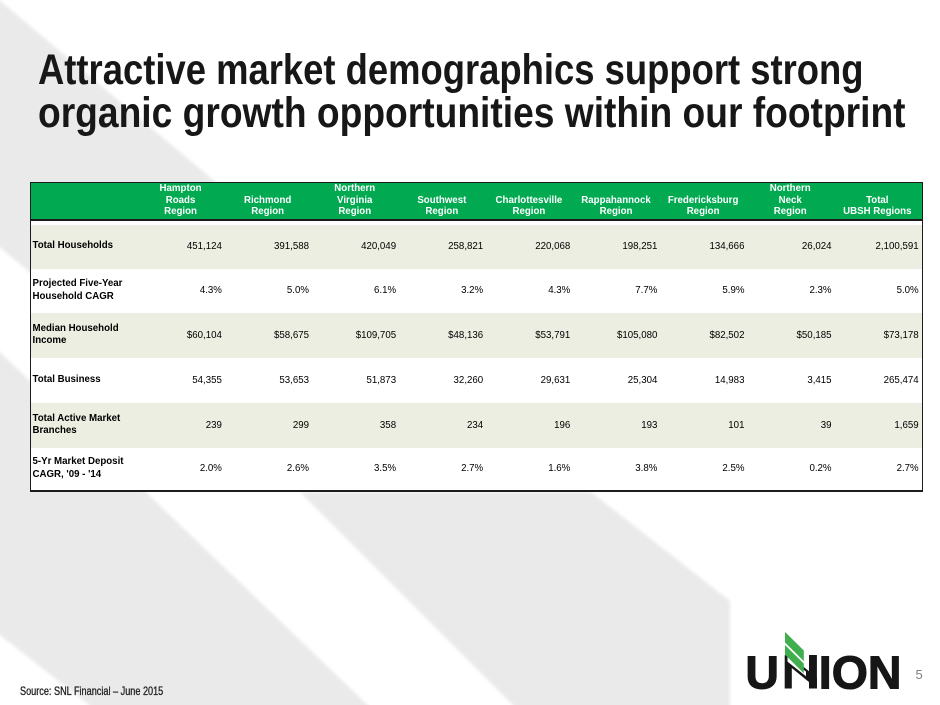 This screenshot has width=940, height=705. What do you see at coordinates (762, 673) in the screenshot?
I see `svg-text: U` at bounding box center [762, 673].